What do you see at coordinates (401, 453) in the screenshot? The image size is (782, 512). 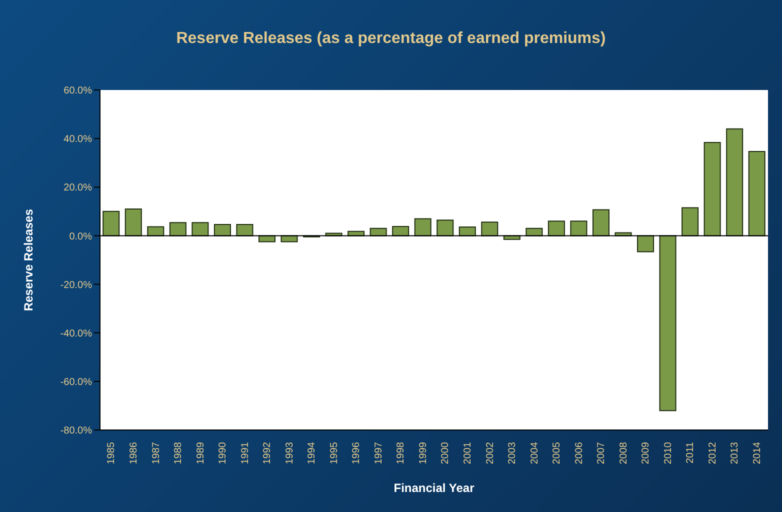 I see `x-tick-label: 1998` at bounding box center [401, 453].